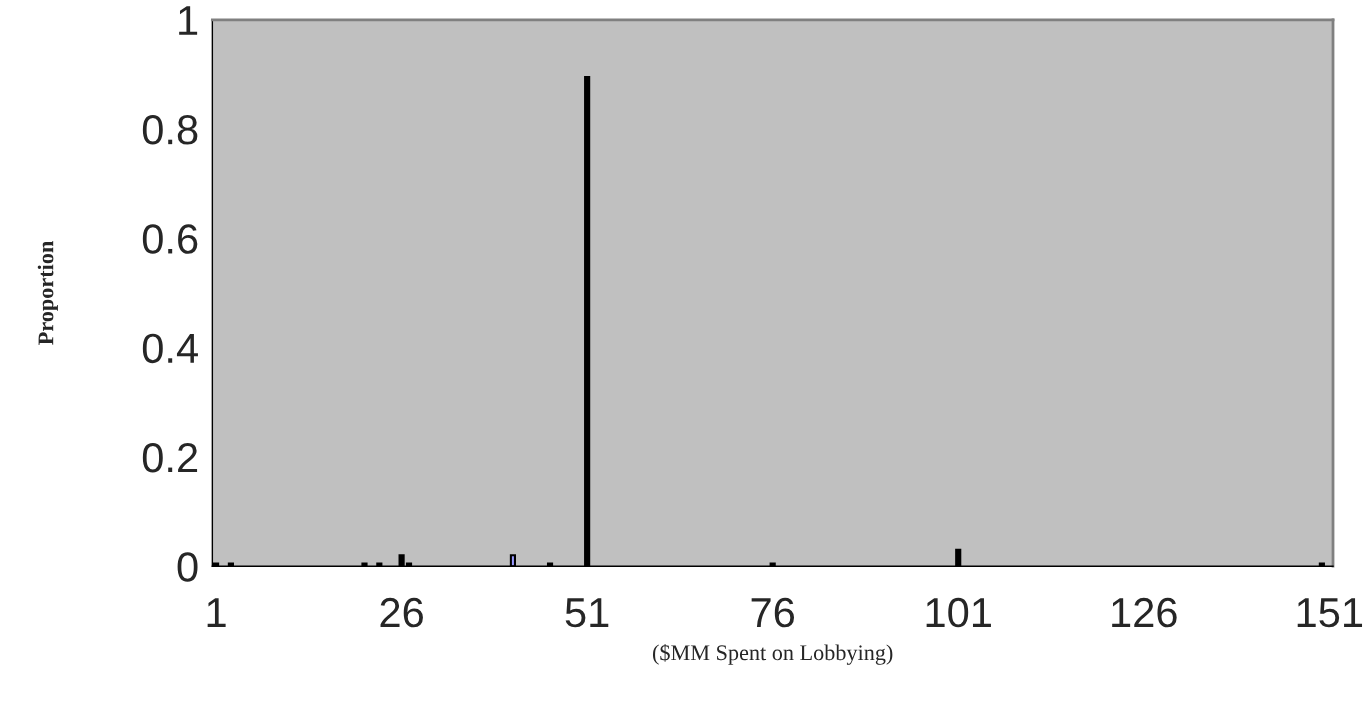  I want to click on x-tick-label: 101, so click(958, 612).